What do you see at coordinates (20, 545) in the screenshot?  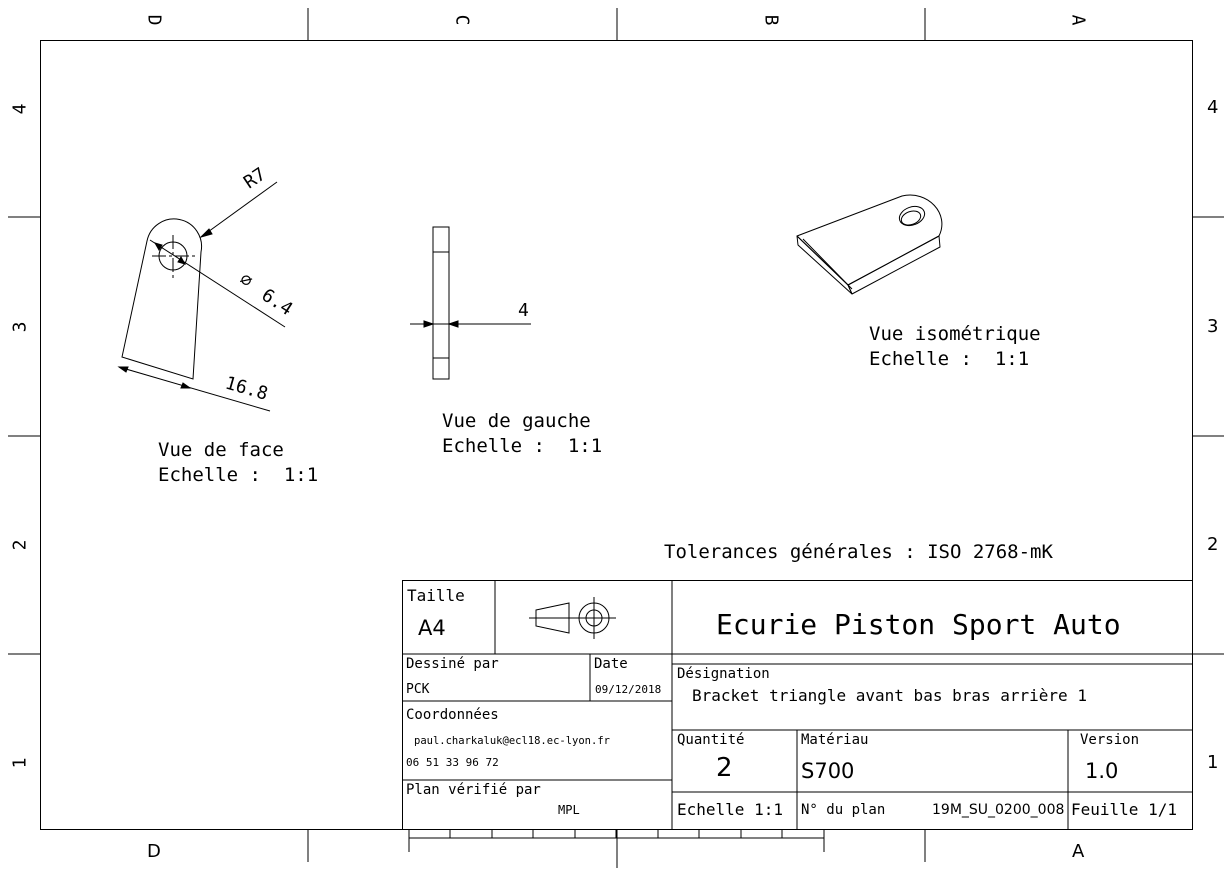 I see `row-left-2: 2` at bounding box center [20, 545].